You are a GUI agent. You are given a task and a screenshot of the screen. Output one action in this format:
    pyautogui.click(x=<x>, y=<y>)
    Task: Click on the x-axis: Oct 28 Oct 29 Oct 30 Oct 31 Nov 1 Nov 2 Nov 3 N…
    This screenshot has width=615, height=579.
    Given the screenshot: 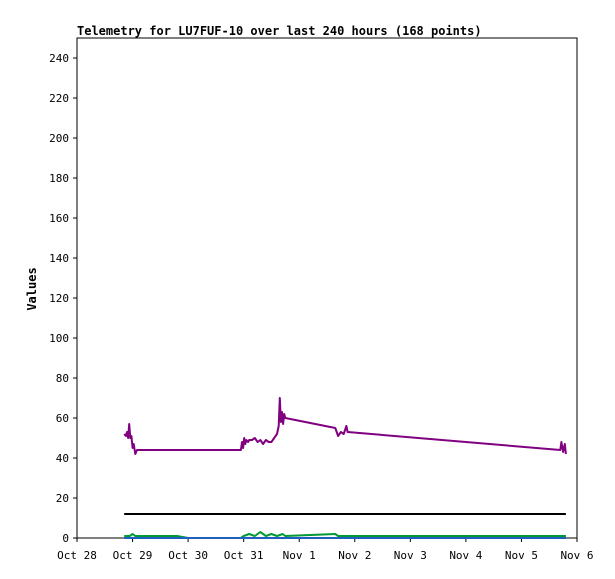 What is the action you would take?
    pyautogui.click(x=325, y=550)
    